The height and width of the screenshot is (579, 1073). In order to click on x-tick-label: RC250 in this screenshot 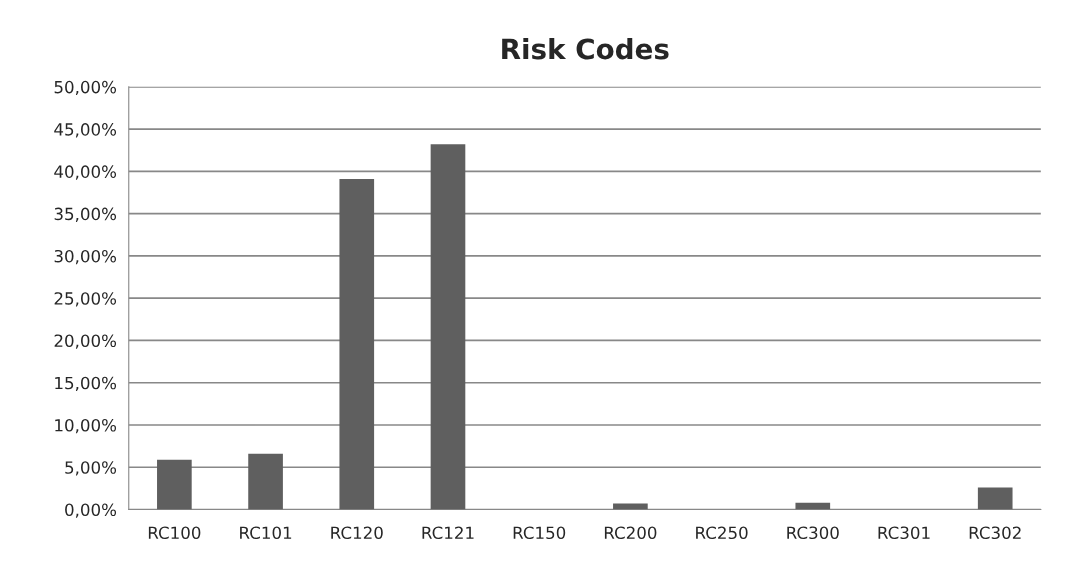, I will do `click(722, 533)`.